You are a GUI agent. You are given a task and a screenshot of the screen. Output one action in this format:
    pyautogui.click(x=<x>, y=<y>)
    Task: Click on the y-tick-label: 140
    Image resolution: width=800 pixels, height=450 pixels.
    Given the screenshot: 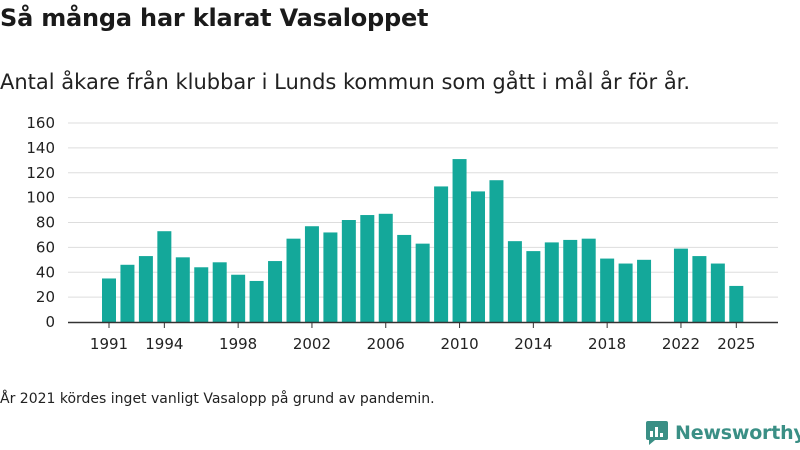 What is the action you would take?
    pyautogui.click(x=40, y=148)
    